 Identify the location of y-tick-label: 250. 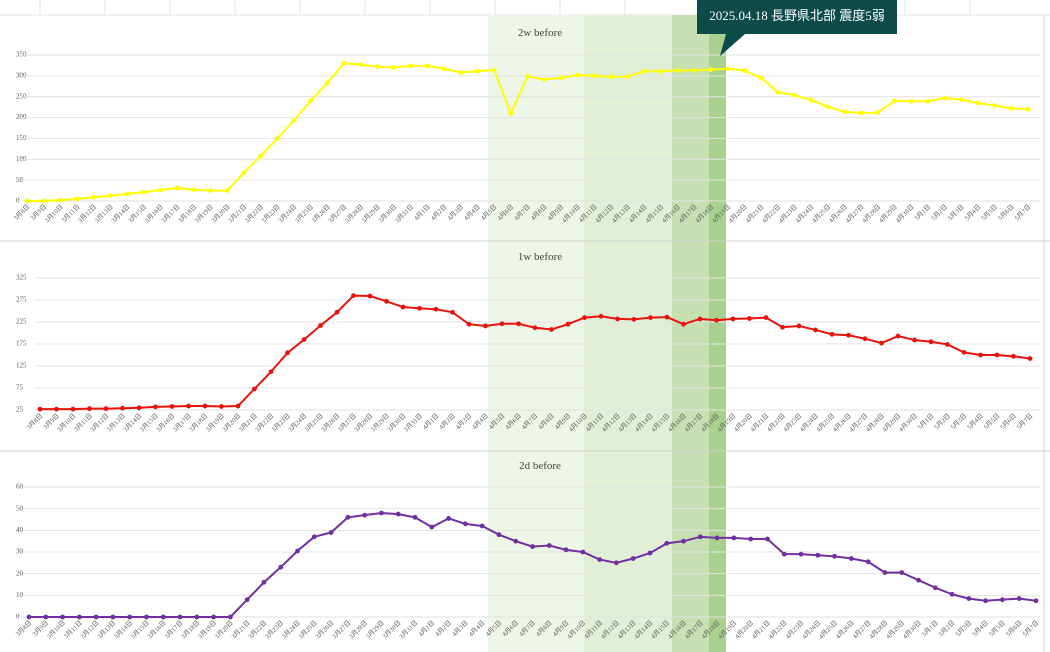
(21, 96).